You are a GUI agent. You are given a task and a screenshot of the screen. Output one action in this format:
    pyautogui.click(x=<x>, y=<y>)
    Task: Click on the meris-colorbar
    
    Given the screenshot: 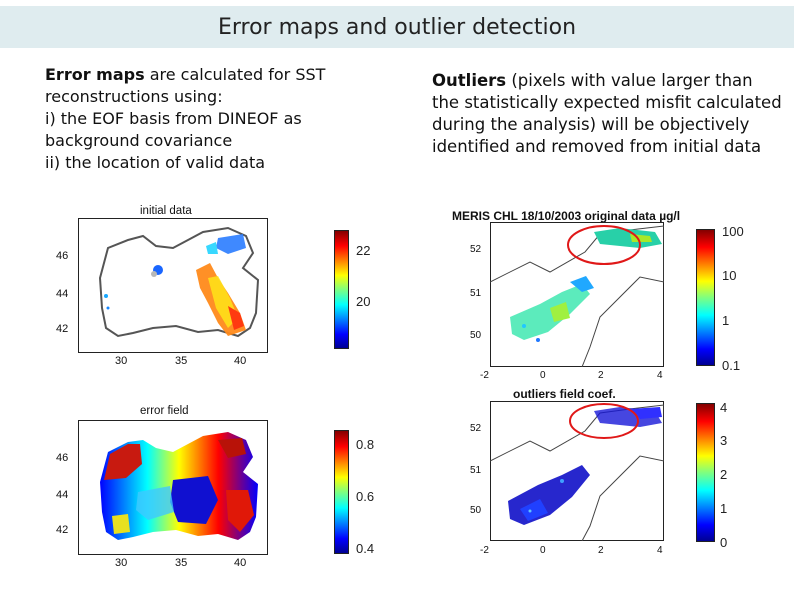 What is the action you would take?
    pyautogui.click(x=705, y=297)
    